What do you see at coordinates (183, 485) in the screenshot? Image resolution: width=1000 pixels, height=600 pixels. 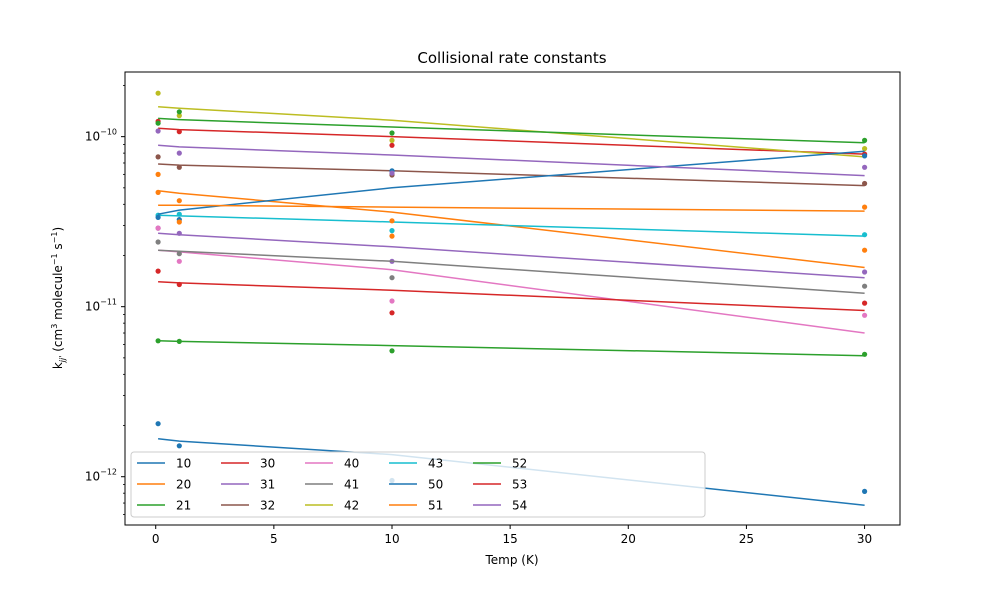 I see `legend-label: 20` at bounding box center [183, 485].